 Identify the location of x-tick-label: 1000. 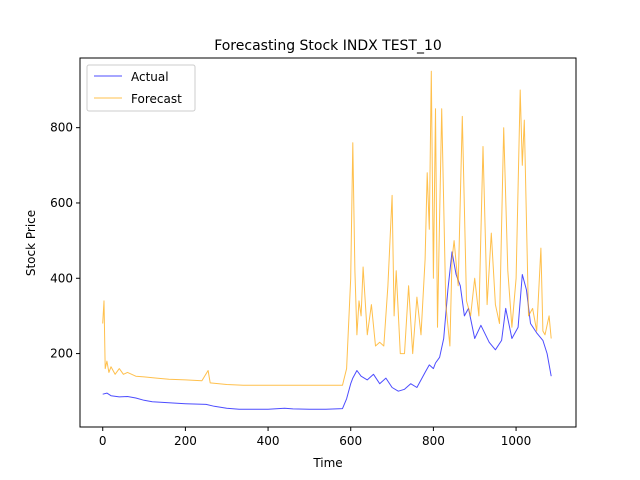
(516, 441).